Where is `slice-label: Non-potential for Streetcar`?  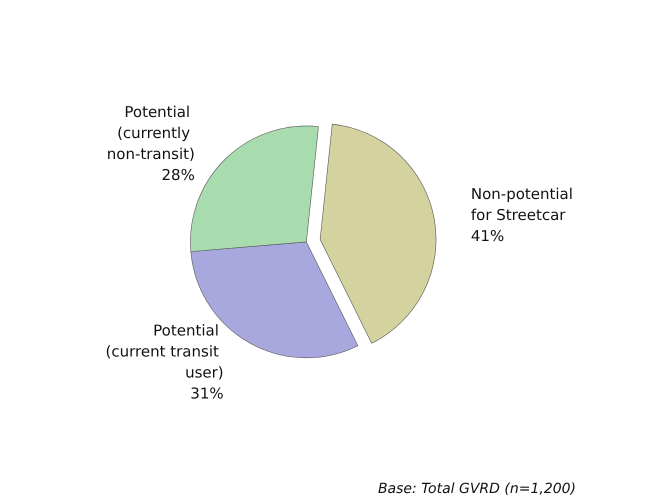
slice-label: Non-potential for Streetcar is located at coordinates (524, 204).